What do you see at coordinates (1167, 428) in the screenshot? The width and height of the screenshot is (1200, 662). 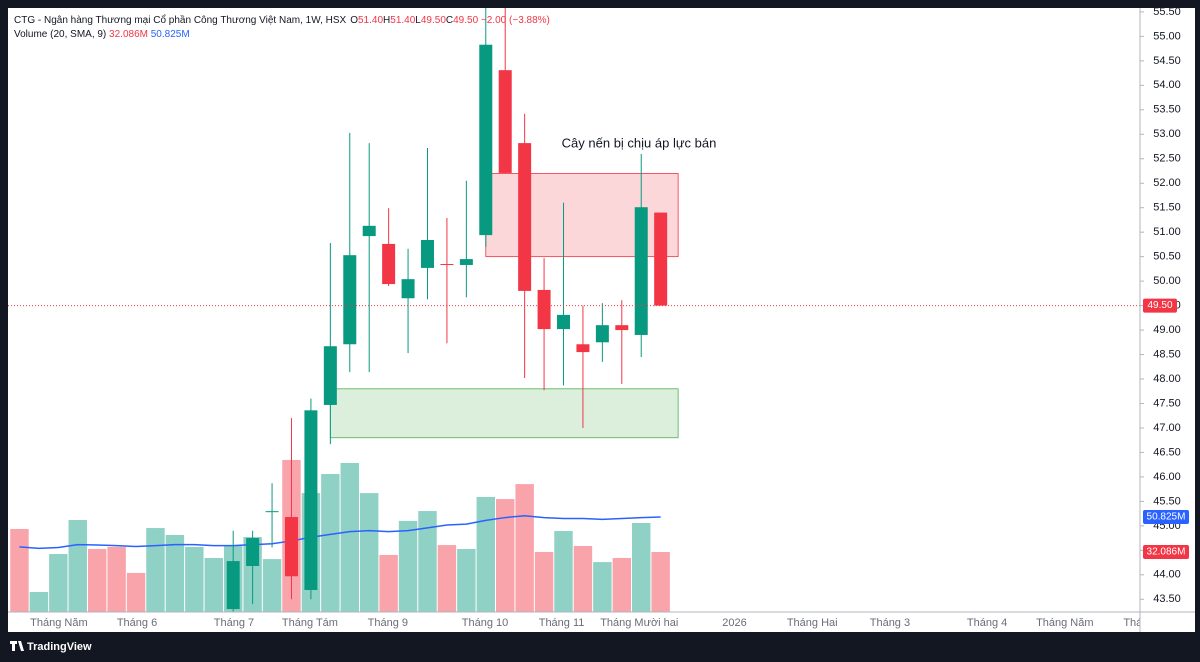 I see `y-tick-label: 47.00` at bounding box center [1167, 428].